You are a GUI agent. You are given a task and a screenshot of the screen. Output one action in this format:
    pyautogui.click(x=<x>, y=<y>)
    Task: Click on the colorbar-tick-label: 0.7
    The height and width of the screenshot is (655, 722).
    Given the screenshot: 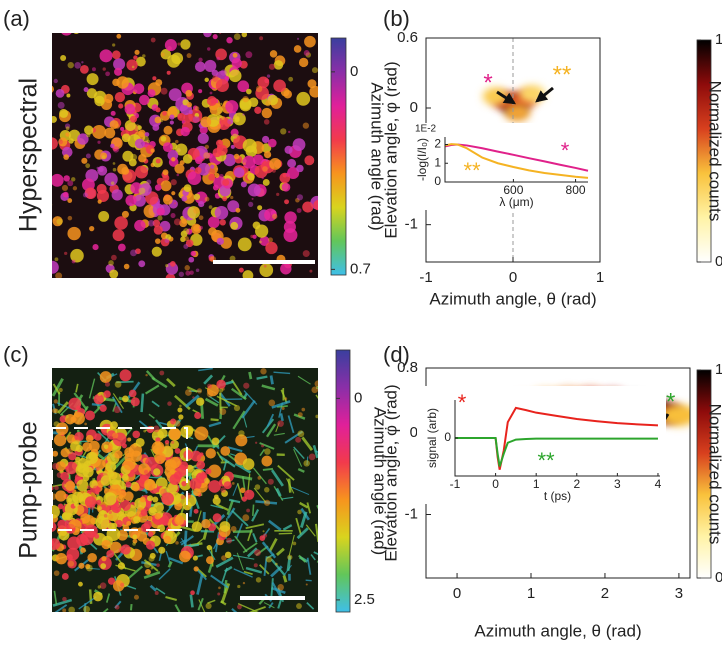 What is the action you would take?
    pyautogui.click(x=360, y=268)
    